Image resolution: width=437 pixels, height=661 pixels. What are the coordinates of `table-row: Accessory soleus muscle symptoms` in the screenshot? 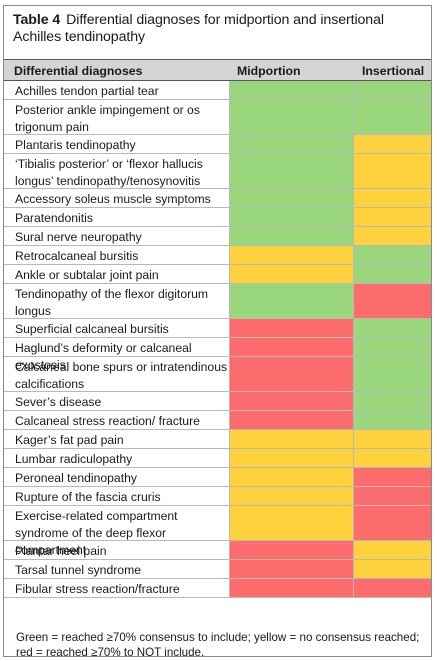 It's located at (217, 198).